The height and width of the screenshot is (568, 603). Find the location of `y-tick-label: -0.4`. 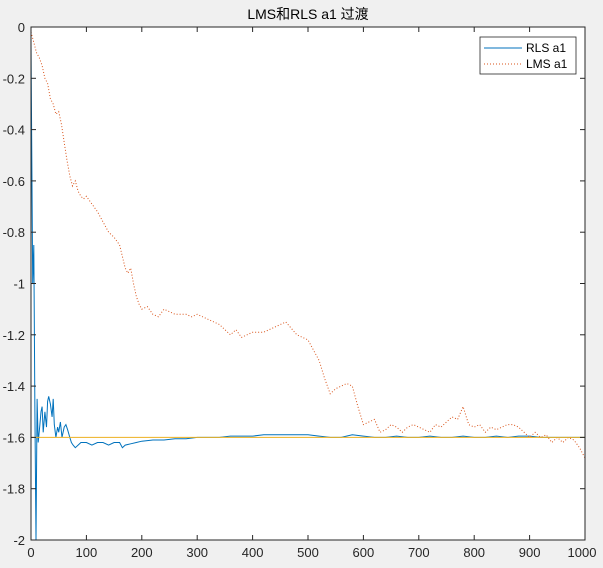

y-tick-label: -0.4 is located at coordinates (14, 130).